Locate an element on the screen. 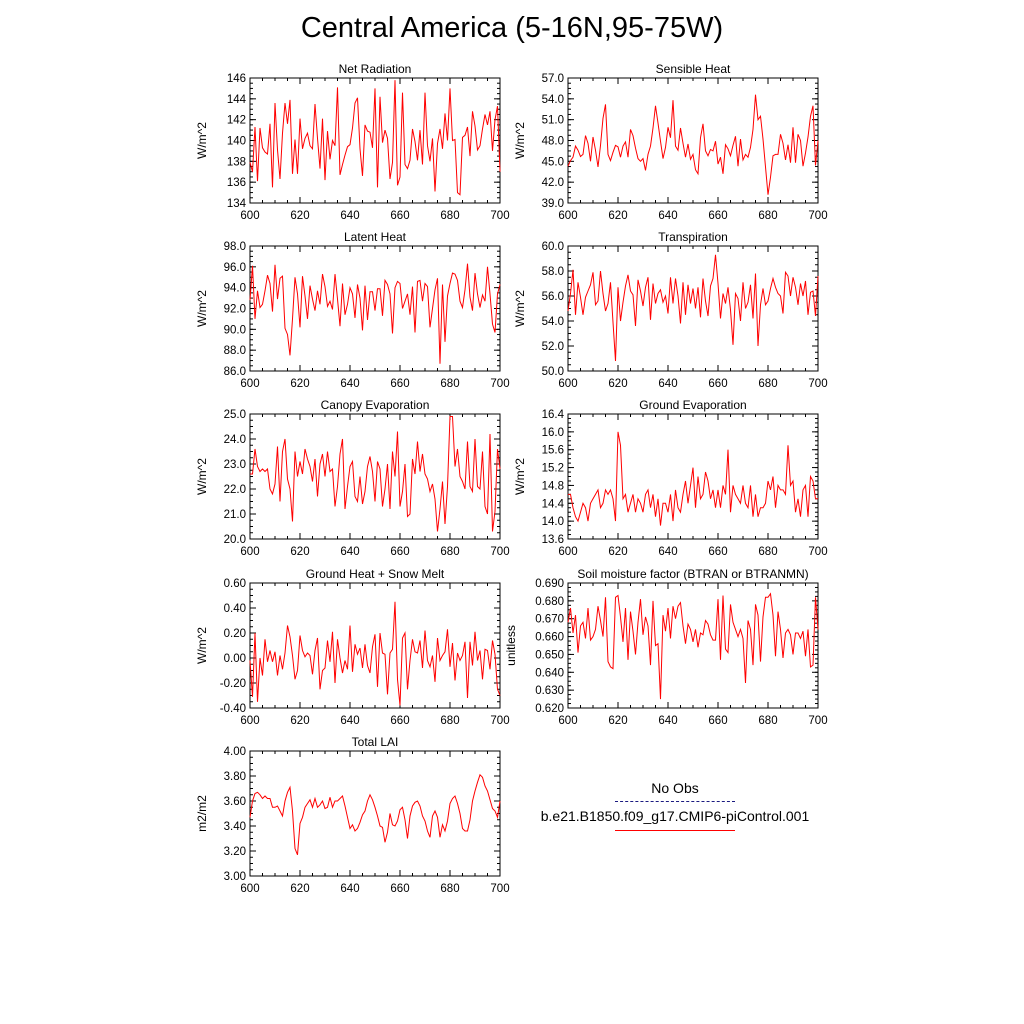 Image resolution: width=1024 pixels, height=1024 pixels. y-tick-label: 22.0 is located at coordinates (235, 490).